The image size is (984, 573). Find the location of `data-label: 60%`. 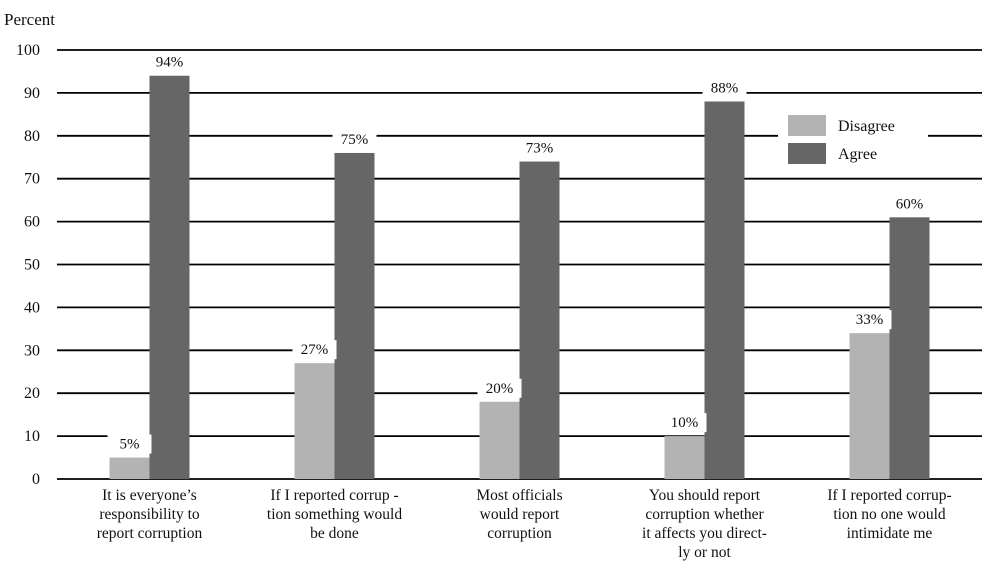

data-label: 60% is located at coordinates (910, 204).